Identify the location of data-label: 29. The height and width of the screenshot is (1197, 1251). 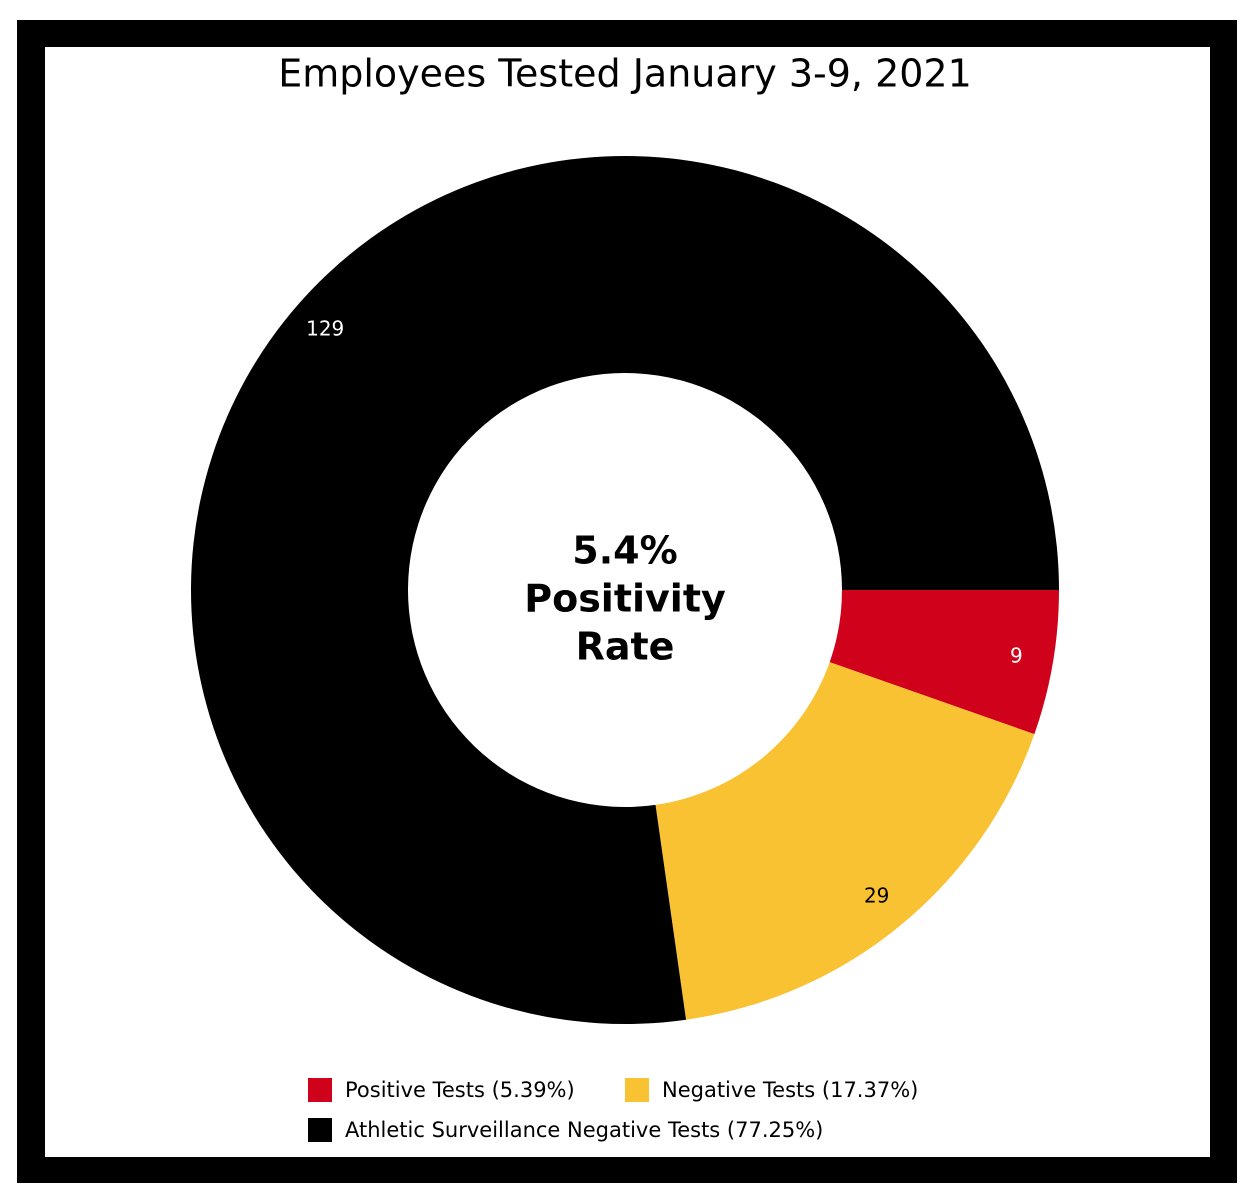
(876, 896).